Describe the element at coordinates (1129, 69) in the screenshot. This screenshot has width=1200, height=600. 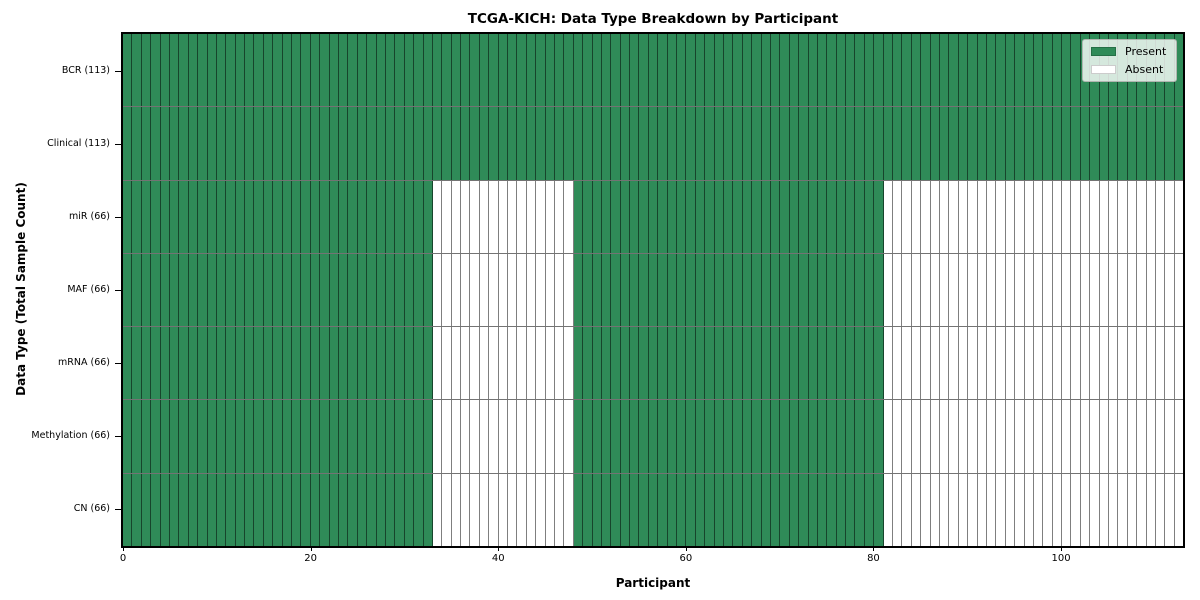
I see `legend-entry: Absent` at that location.